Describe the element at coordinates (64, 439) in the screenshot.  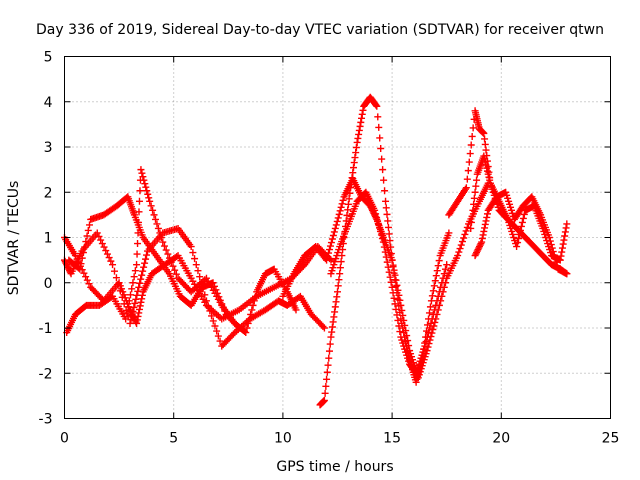
I see `x-tick-label: 0` at that location.